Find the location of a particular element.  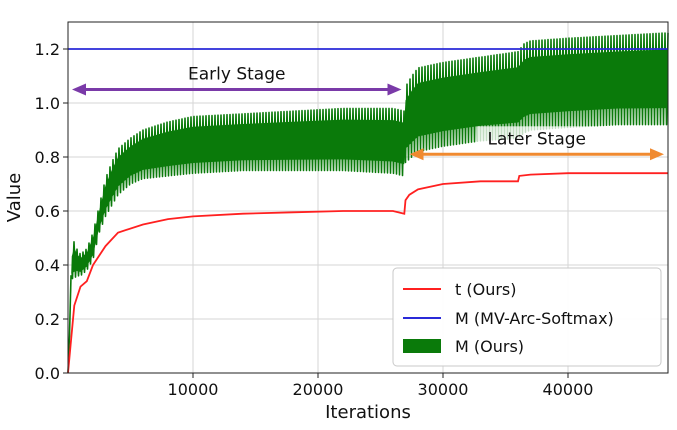

legend-label-m-ours: M (Ours) is located at coordinates (489, 346).